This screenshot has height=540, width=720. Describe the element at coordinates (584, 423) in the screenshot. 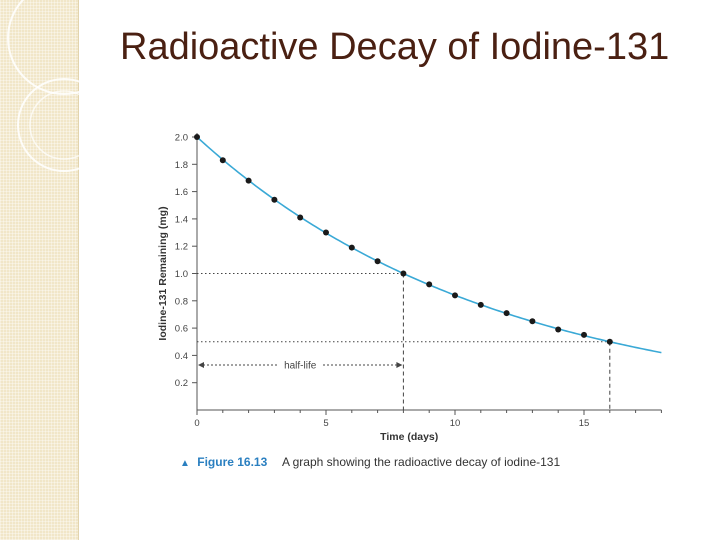

I see `x-tick-label: 15` at that location.